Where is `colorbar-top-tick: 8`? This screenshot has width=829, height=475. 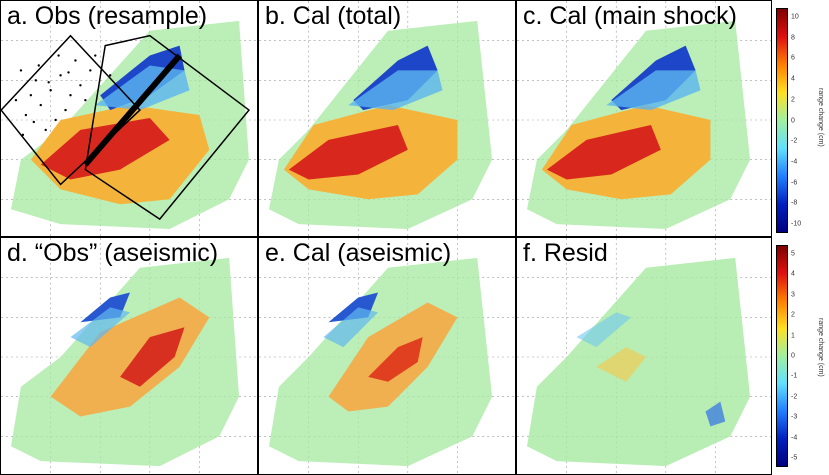
colorbar-top-tick: 8 is located at coordinates (793, 38).